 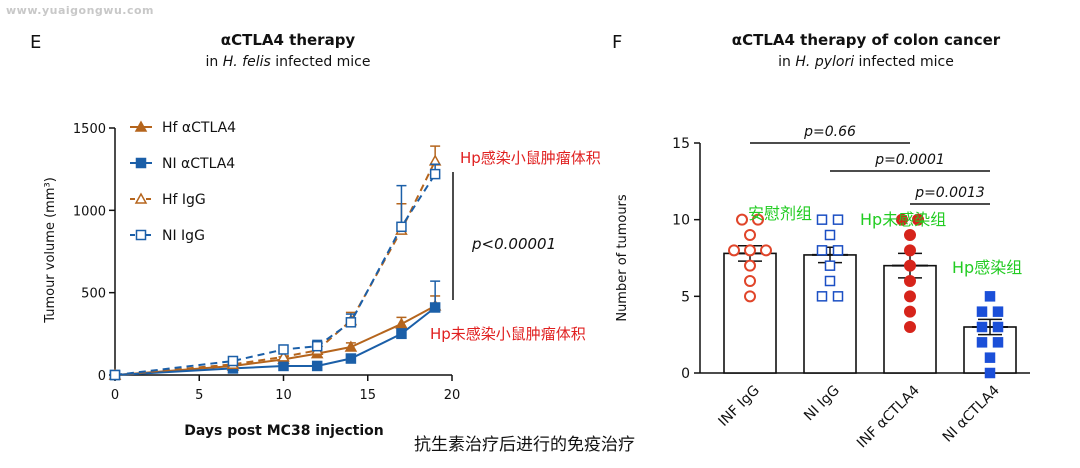 What do you see at coordinates (183, 182) in the screenshot?
I see `panel-e-legend: Hf αCTLA4 NI αCTLA4 Hf IgG NI IgG` at bounding box center [183, 182].